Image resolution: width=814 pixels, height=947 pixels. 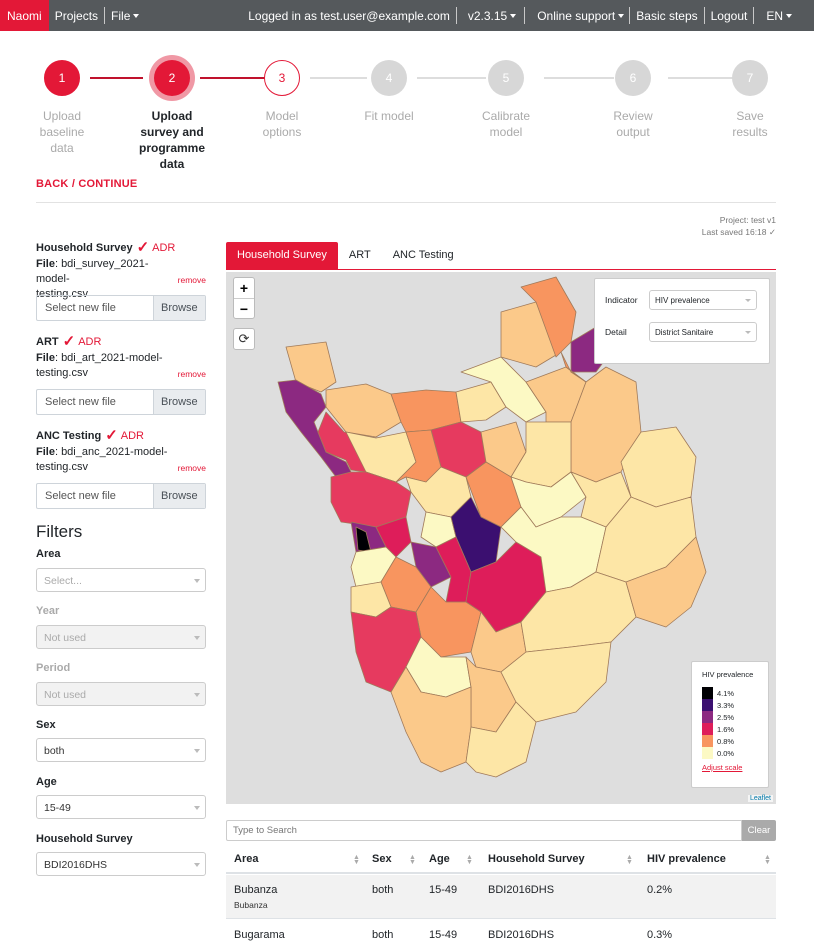 I want to click on column-header-survey: Household Survey, so click(x=536, y=859).